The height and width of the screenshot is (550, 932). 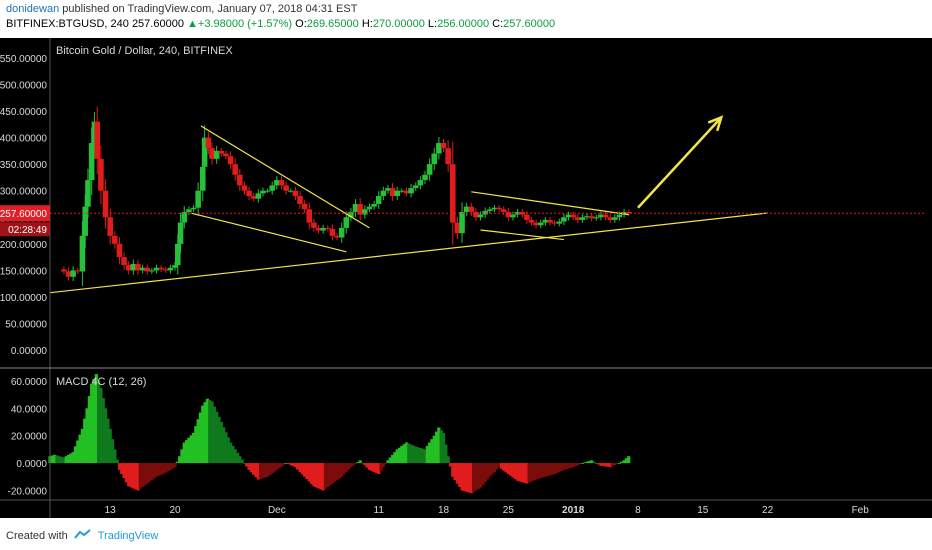 What do you see at coordinates (128, 535) in the screenshot?
I see `tradingview-link: TradingView` at bounding box center [128, 535].